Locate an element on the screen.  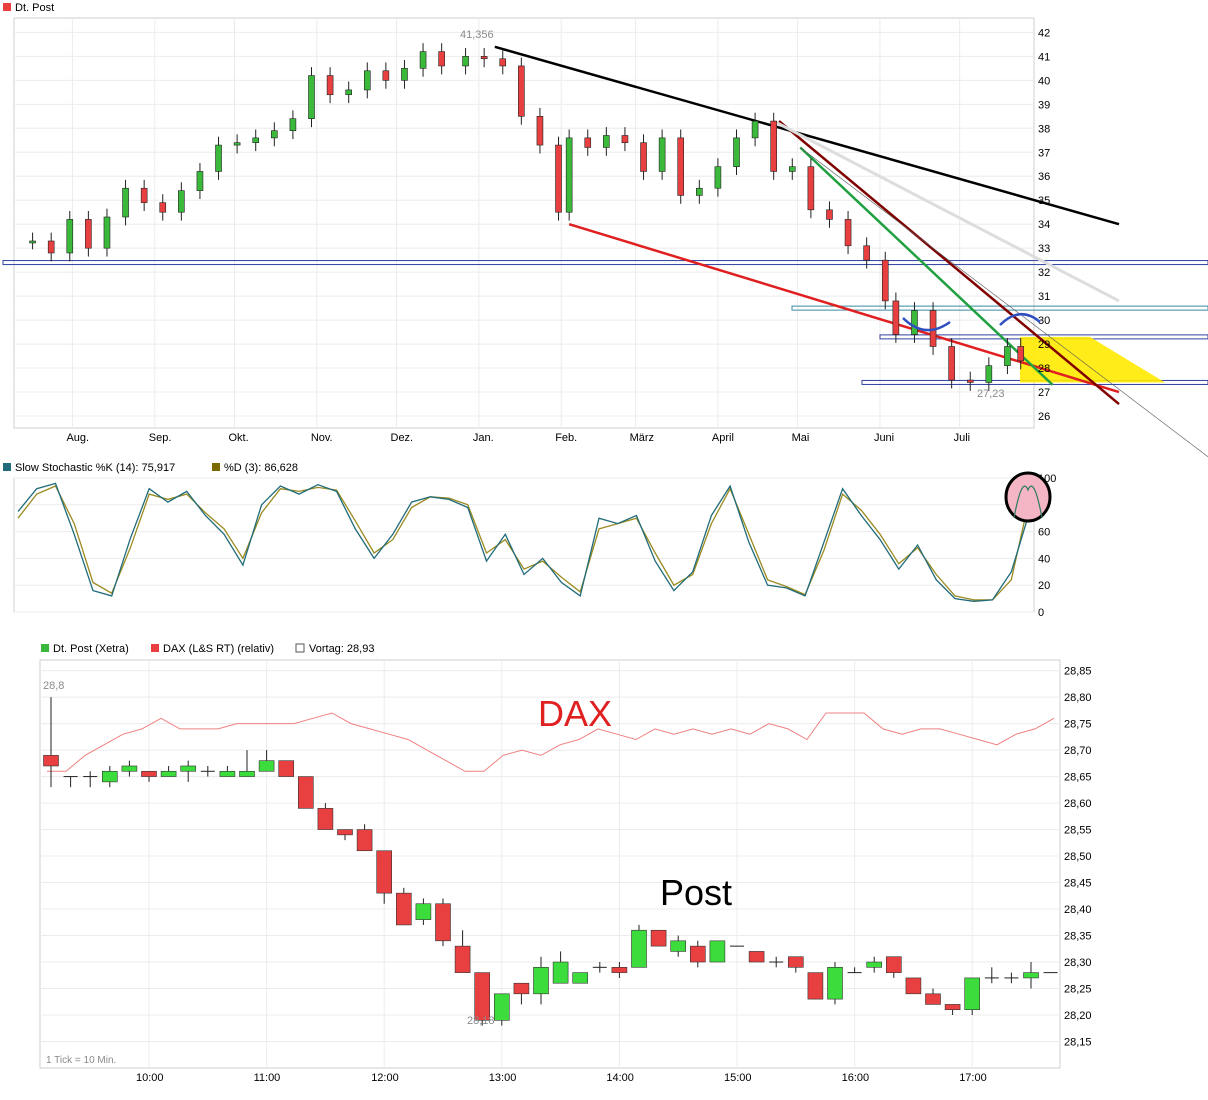
x-tick-label: 14:00 is located at coordinates (620, 1078).